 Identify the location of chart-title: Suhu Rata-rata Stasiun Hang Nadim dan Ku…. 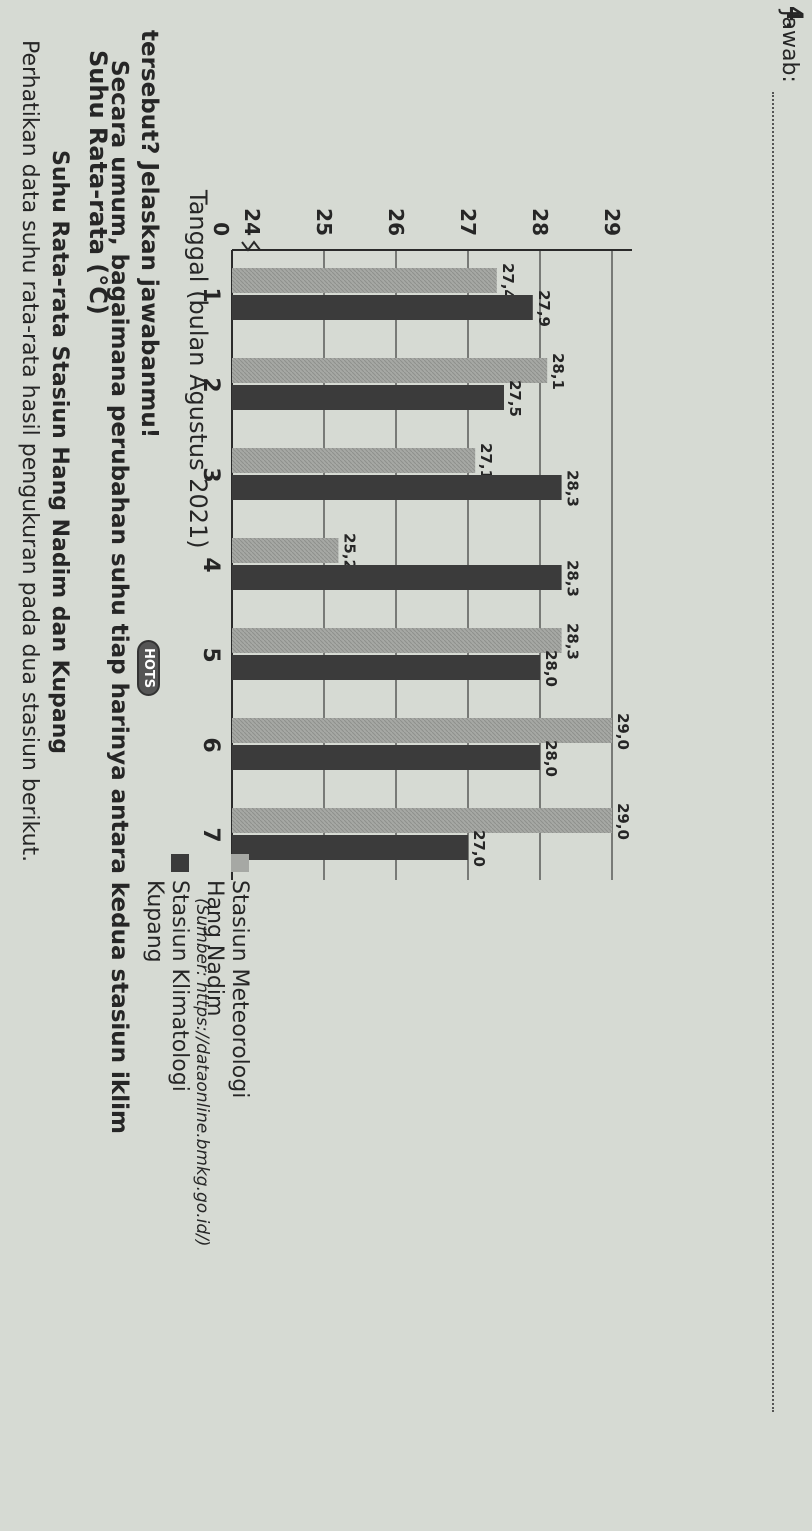
(59, 452).